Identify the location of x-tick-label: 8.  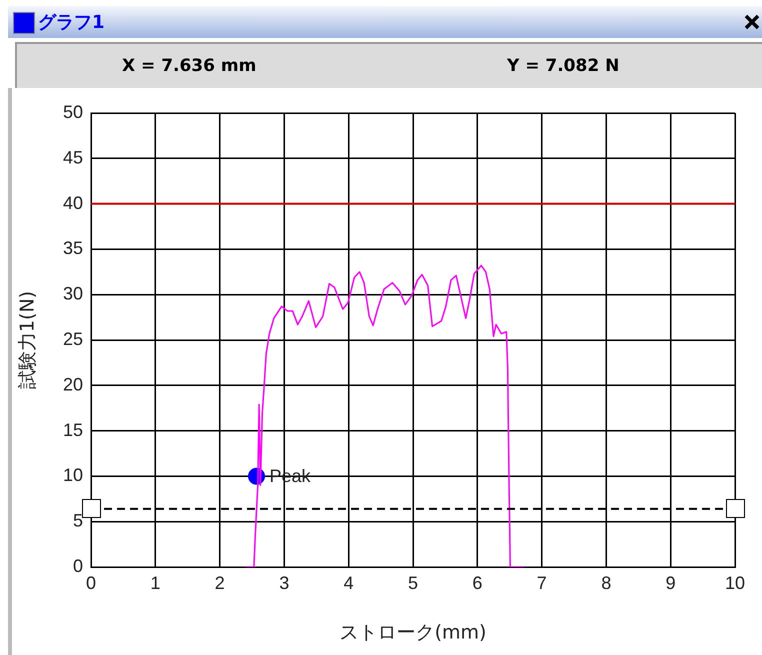
(606, 582).